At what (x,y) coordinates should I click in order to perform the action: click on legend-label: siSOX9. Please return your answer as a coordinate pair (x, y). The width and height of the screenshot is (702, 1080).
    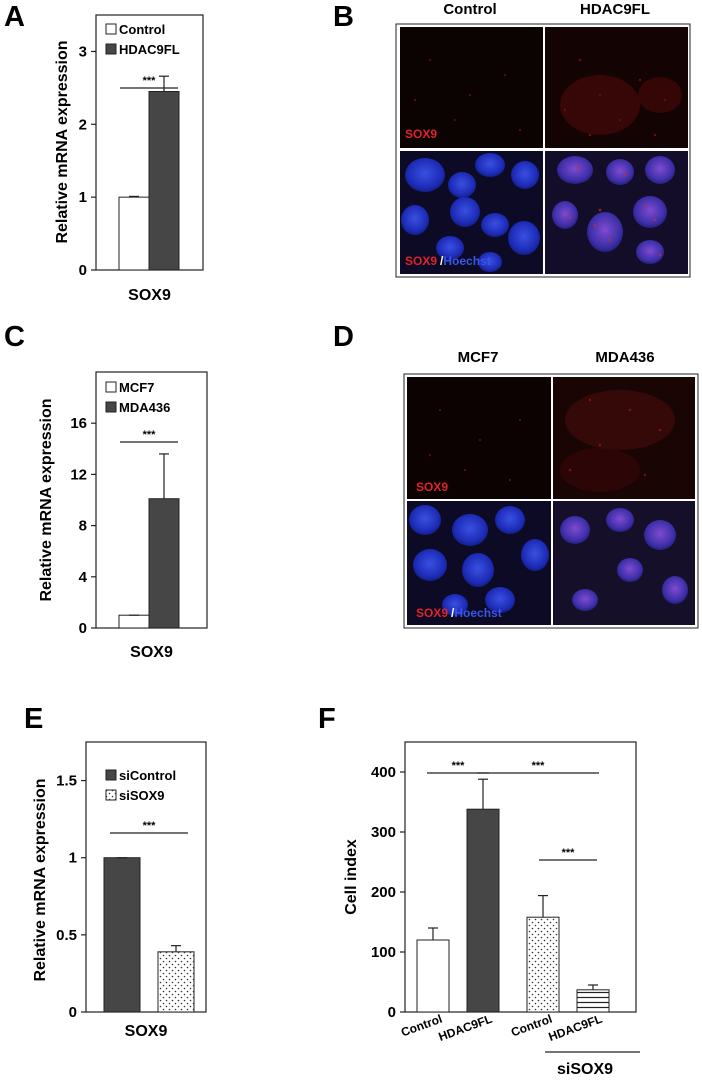
    Looking at the image, I should click on (142, 795).